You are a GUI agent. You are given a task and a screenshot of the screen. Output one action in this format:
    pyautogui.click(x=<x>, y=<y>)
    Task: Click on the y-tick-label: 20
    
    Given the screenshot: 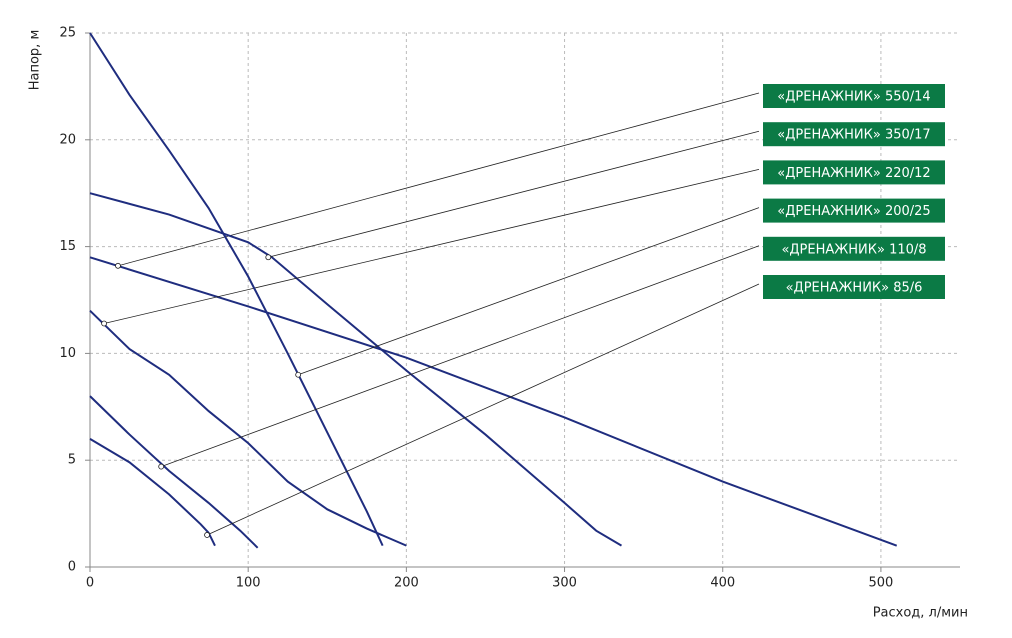 What is the action you would take?
    pyautogui.click(x=67, y=139)
    